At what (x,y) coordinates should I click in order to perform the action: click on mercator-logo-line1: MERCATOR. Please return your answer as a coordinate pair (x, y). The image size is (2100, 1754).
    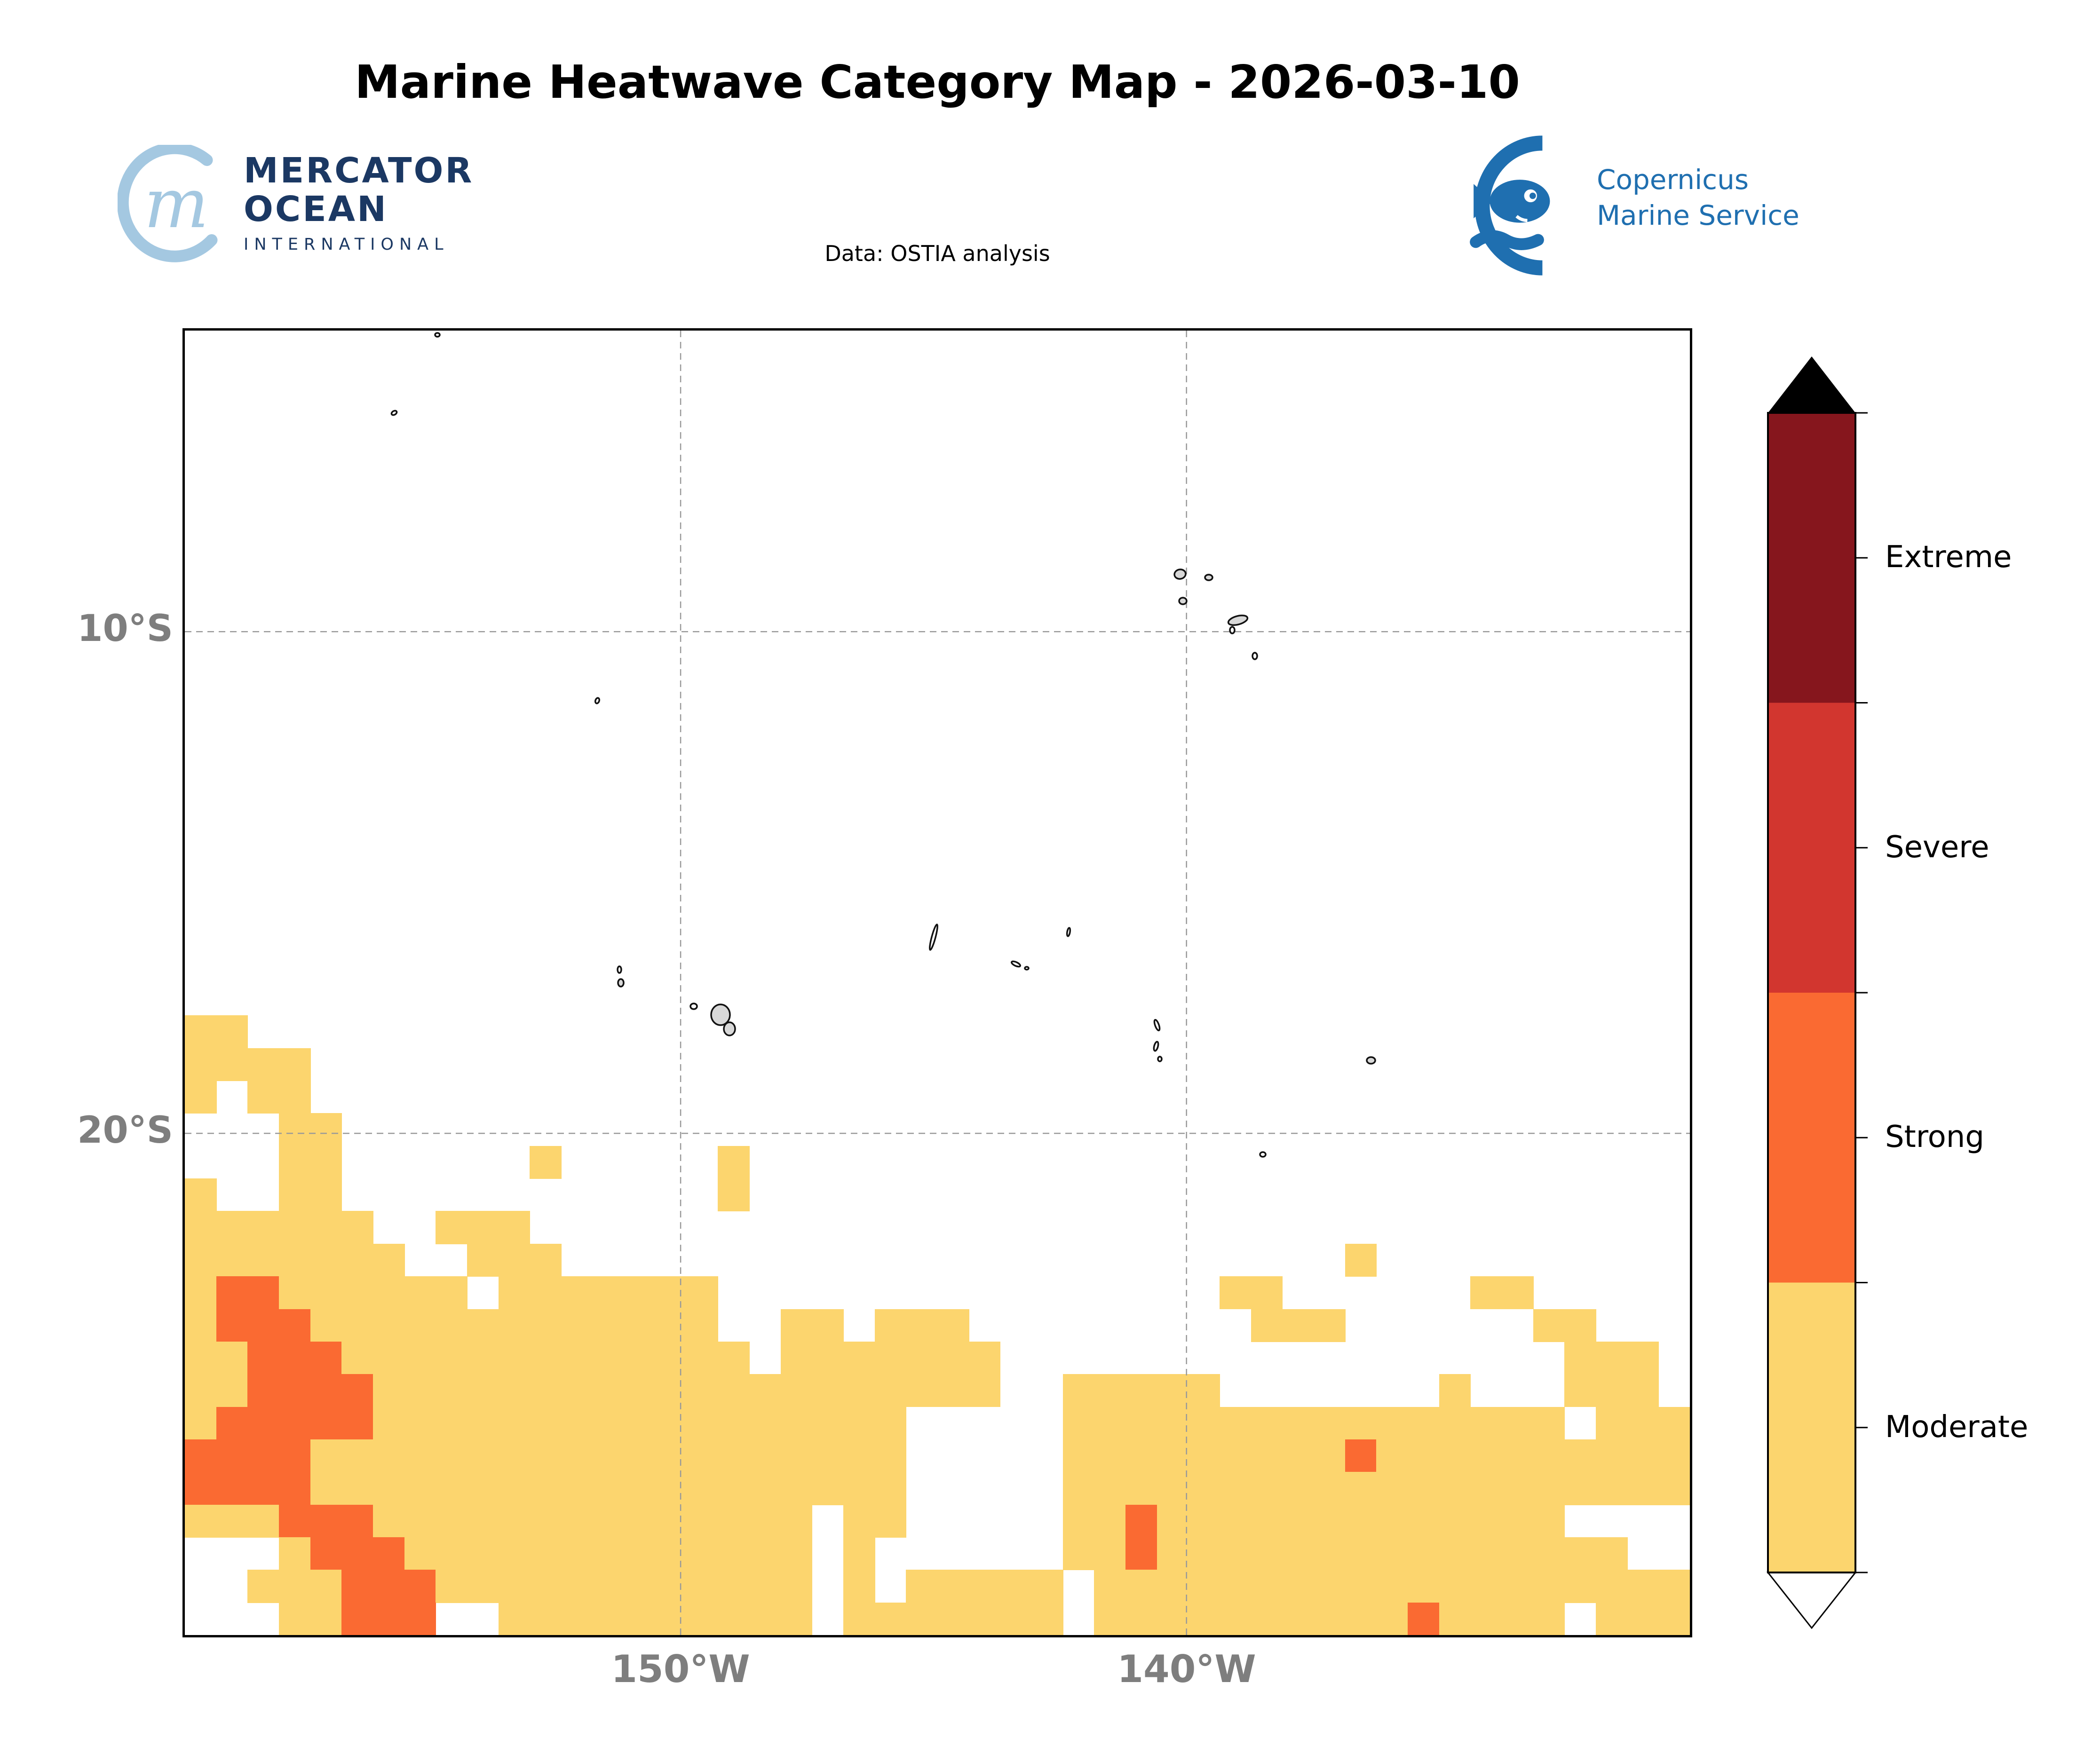
    Looking at the image, I should click on (359, 170).